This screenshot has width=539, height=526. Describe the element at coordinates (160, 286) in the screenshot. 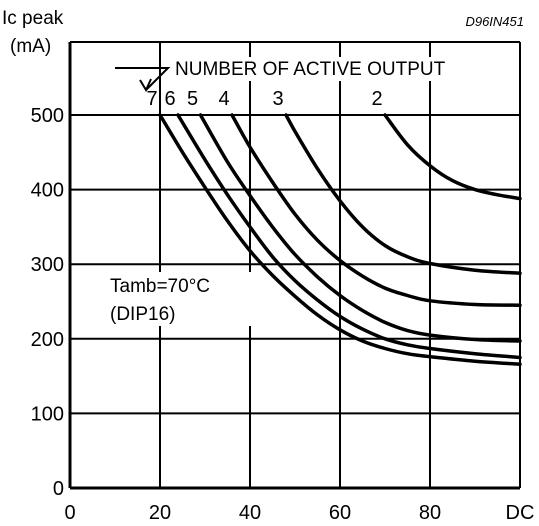

I see `condition-temperature: Tamb=70°C` at that location.